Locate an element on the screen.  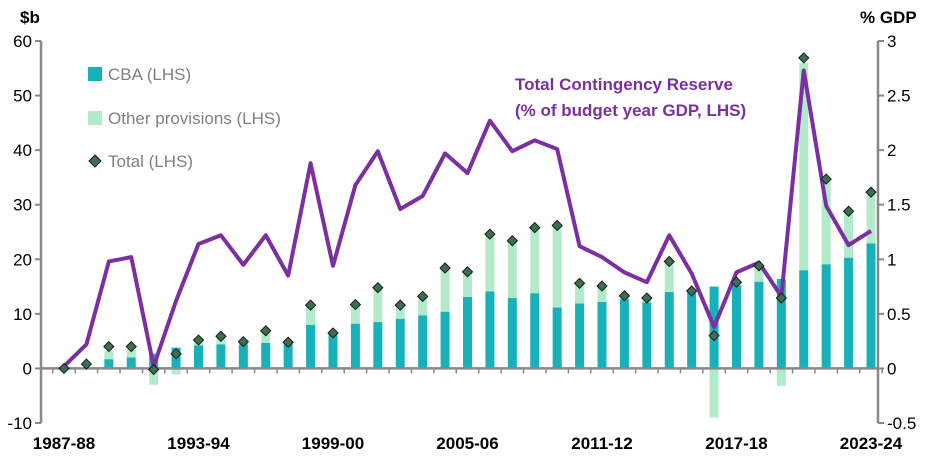
left-tick-label: 40 is located at coordinates (22, 150).